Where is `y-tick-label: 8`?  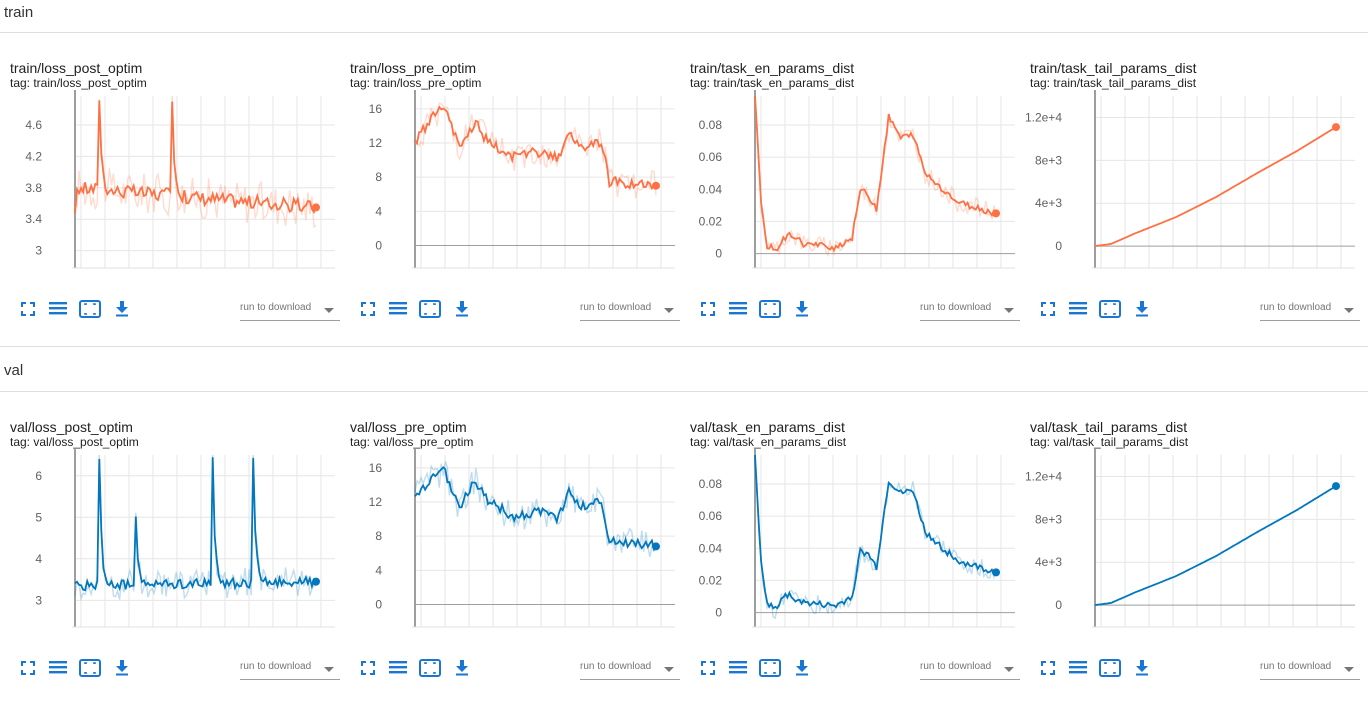
y-tick-label: 8 is located at coordinates (378, 177).